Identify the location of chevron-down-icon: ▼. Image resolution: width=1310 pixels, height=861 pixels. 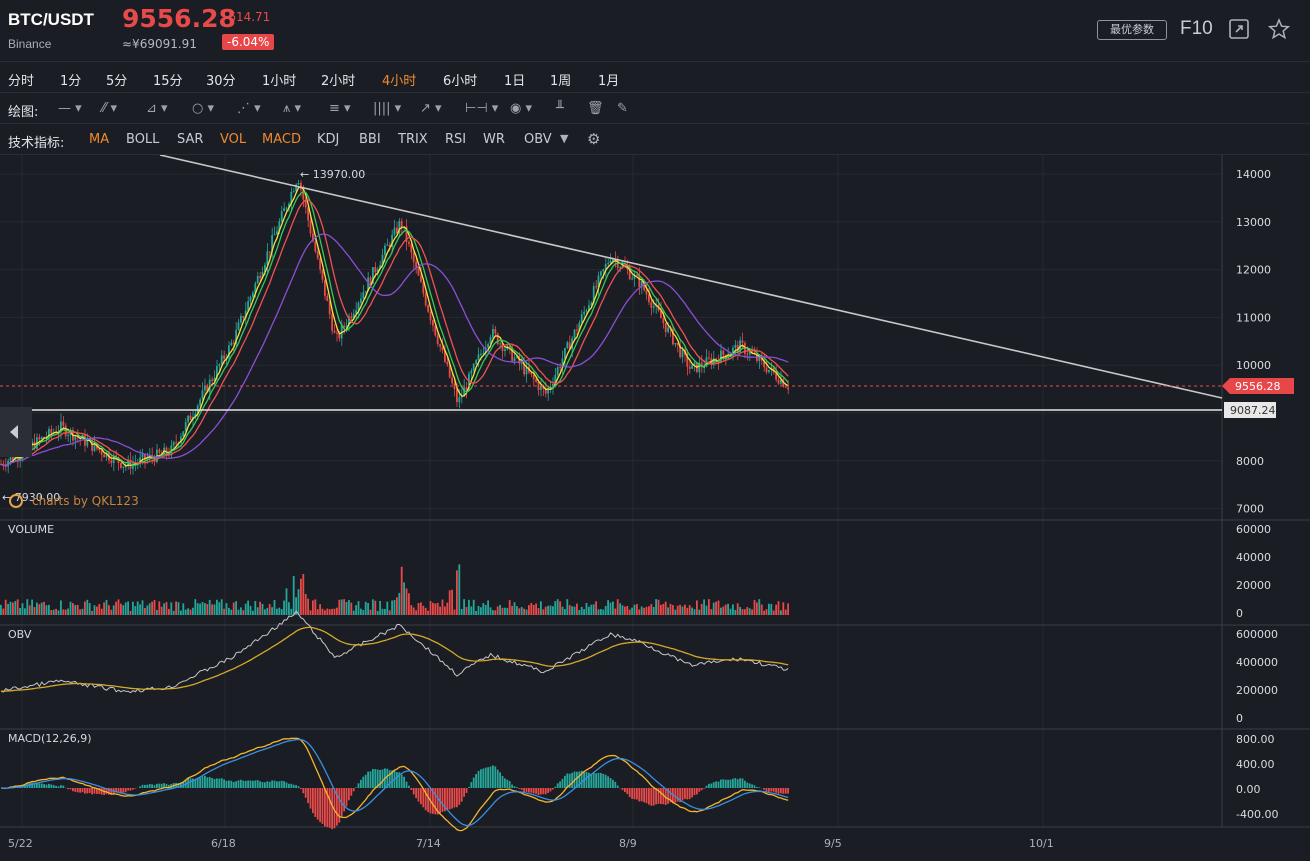
(564, 138).